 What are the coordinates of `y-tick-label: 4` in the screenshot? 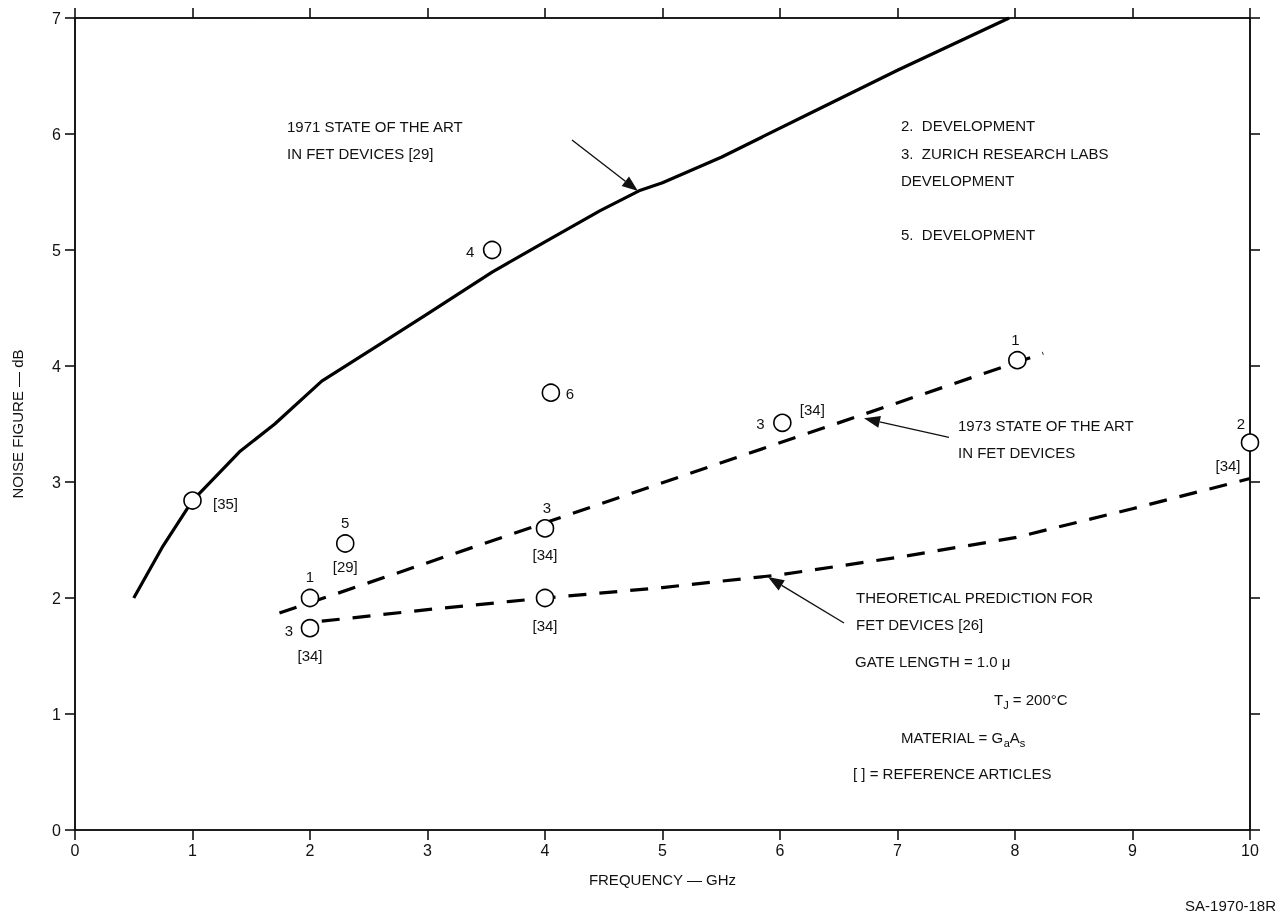 It's located at (57, 366).